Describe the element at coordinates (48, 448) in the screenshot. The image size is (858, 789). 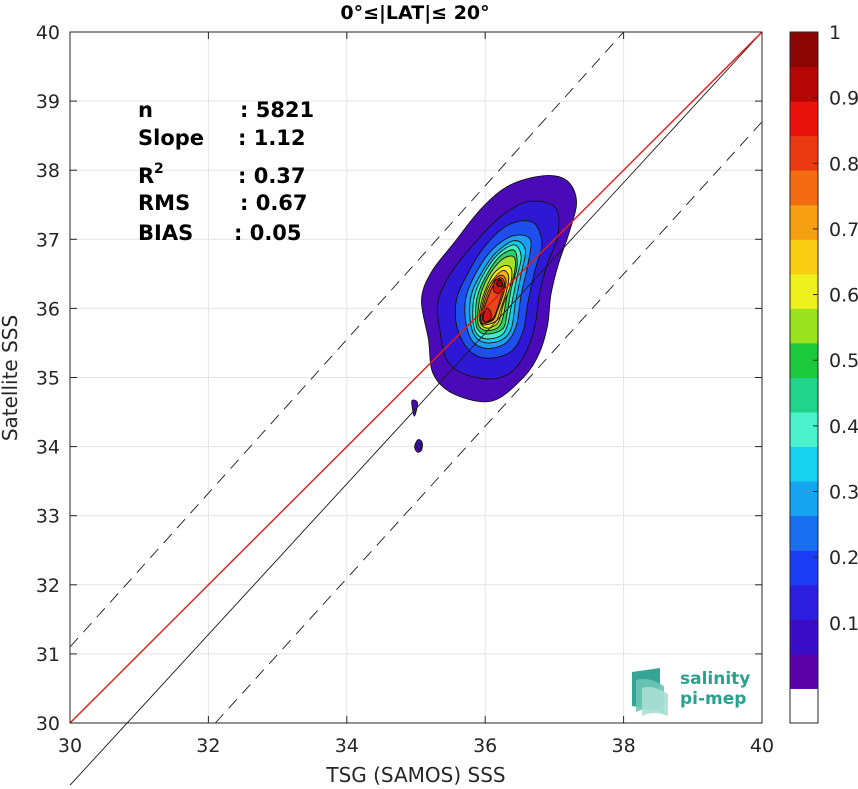
I see `y-tick-label: 34` at that location.